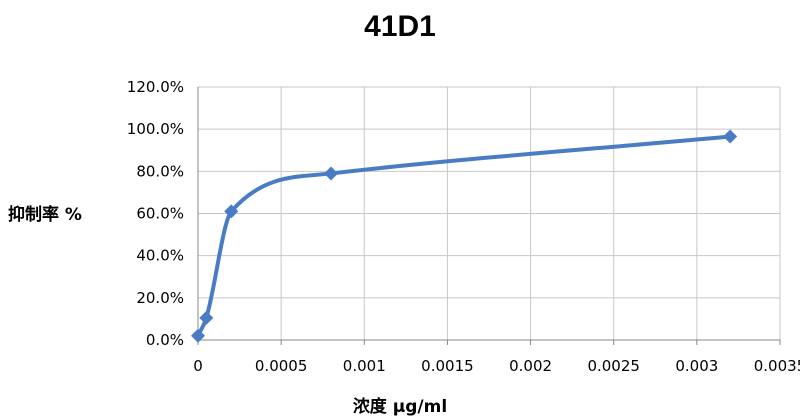 This screenshot has width=800, height=419. What do you see at coordinates (400, 26) in the screenshot?
I see `chart-title: 41D1` at bounding box center [400, 26].